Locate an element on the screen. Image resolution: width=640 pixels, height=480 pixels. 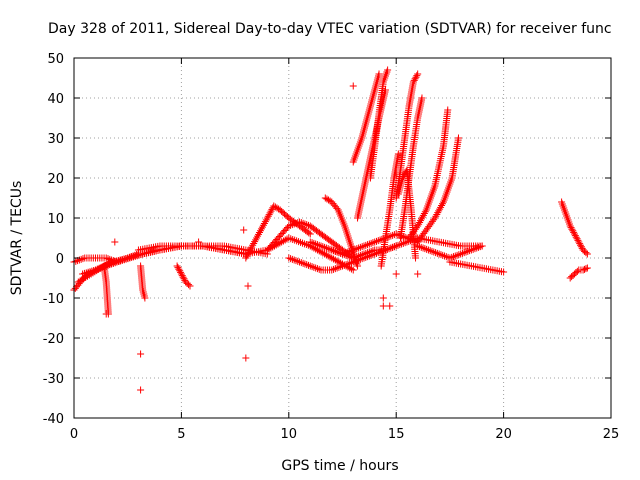
y-tick-label: 10 is located at coordinates (55, 219).